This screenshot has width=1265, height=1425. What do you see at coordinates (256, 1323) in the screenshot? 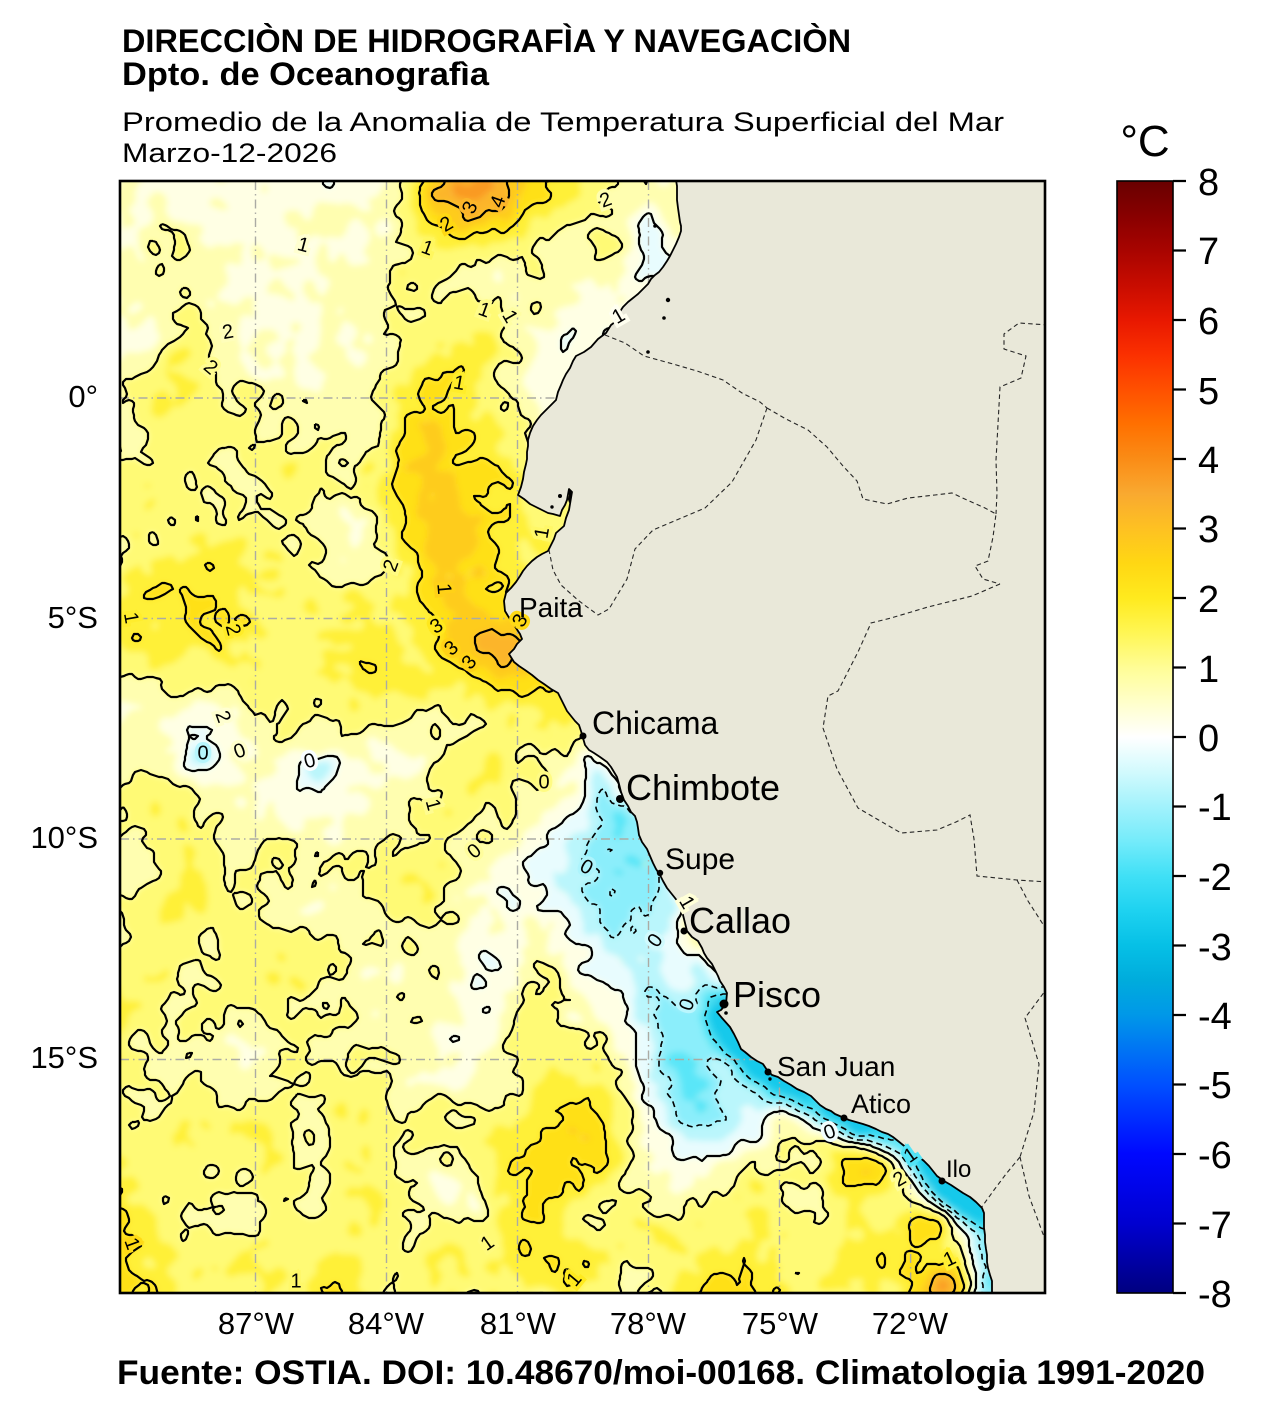
I see `svg-text: 87°W` at bounding box center [256, 1323].